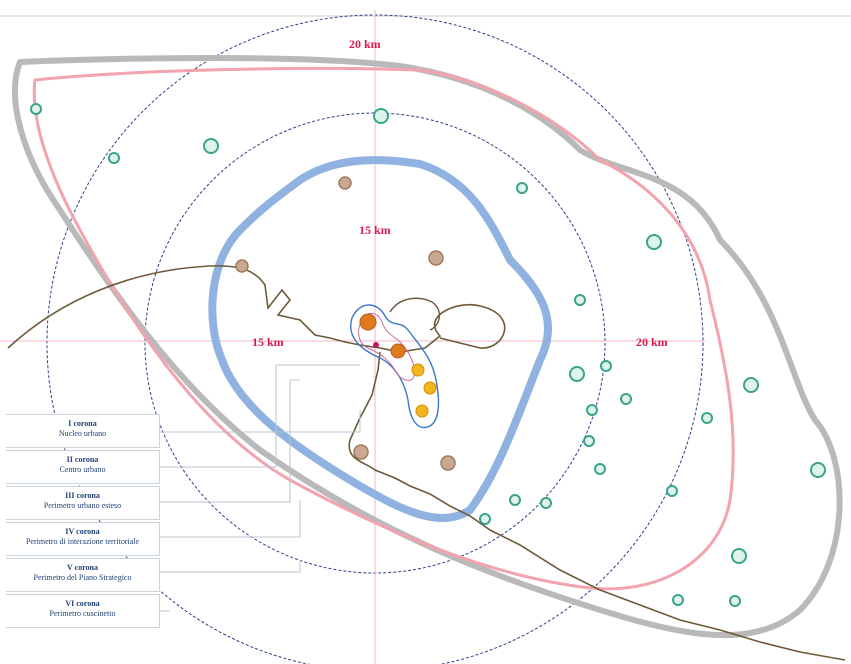 This screenshot has width=851, height=664. I want to click on brown-markers, so click(345, 323).